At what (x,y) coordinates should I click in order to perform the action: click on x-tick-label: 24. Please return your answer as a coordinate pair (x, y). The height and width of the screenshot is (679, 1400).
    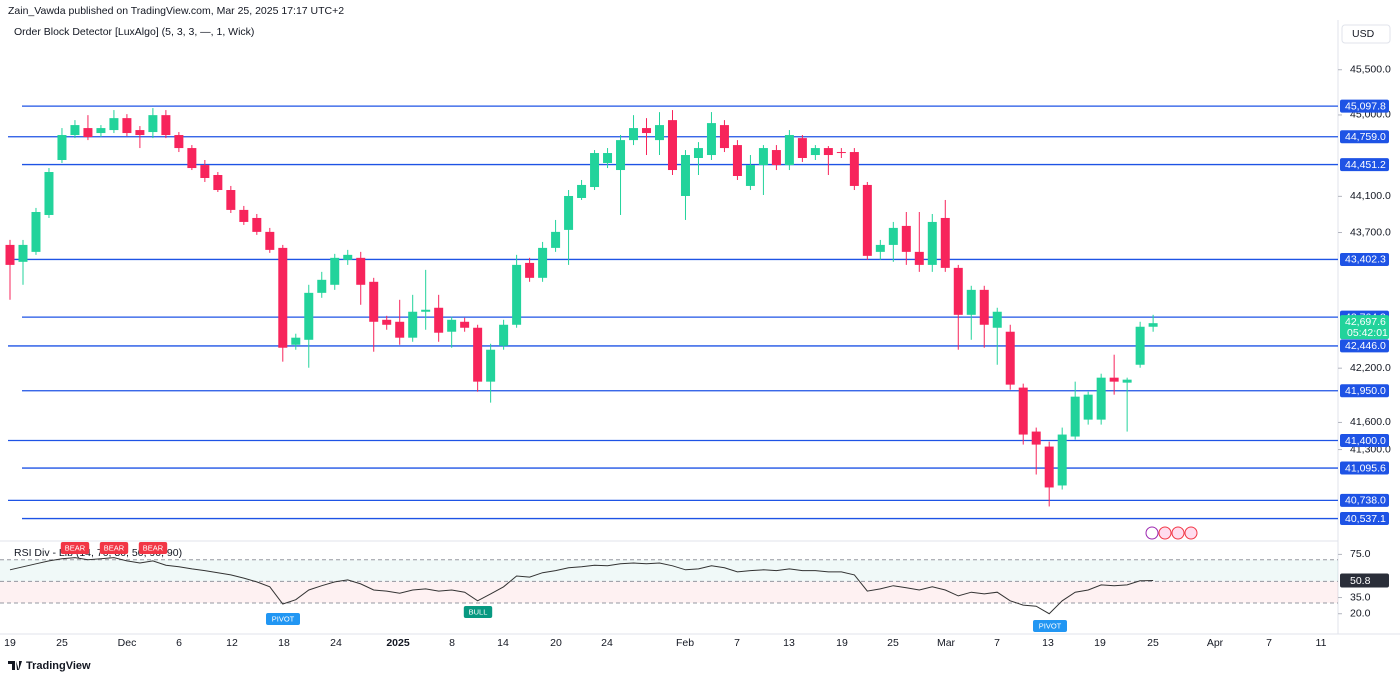
    Looking at the image, I should click on (607, 643).